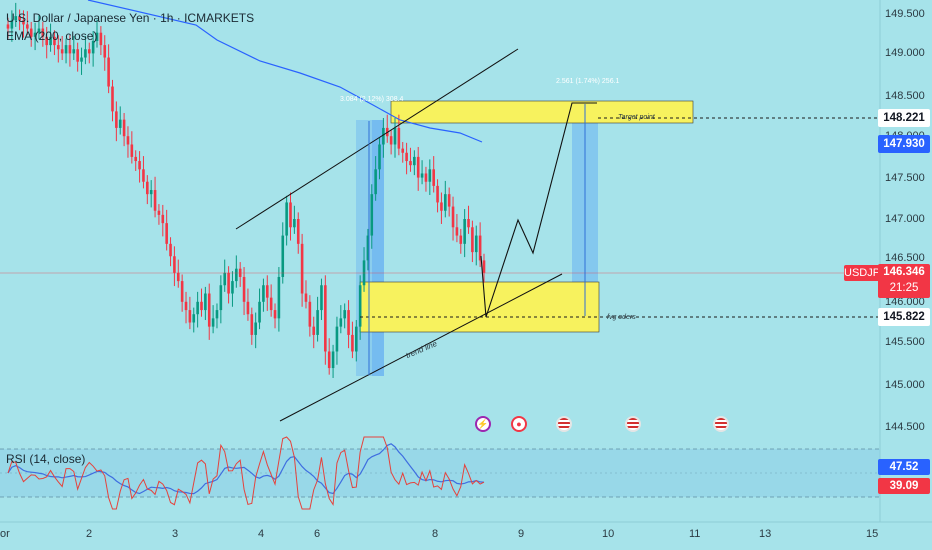 The width and height of the screenshot is (932, 550). What do you see at coordinates (904, 288) in the screenshot?
I see `bar-countdown: 21:25` at bounding box center [904, 288].